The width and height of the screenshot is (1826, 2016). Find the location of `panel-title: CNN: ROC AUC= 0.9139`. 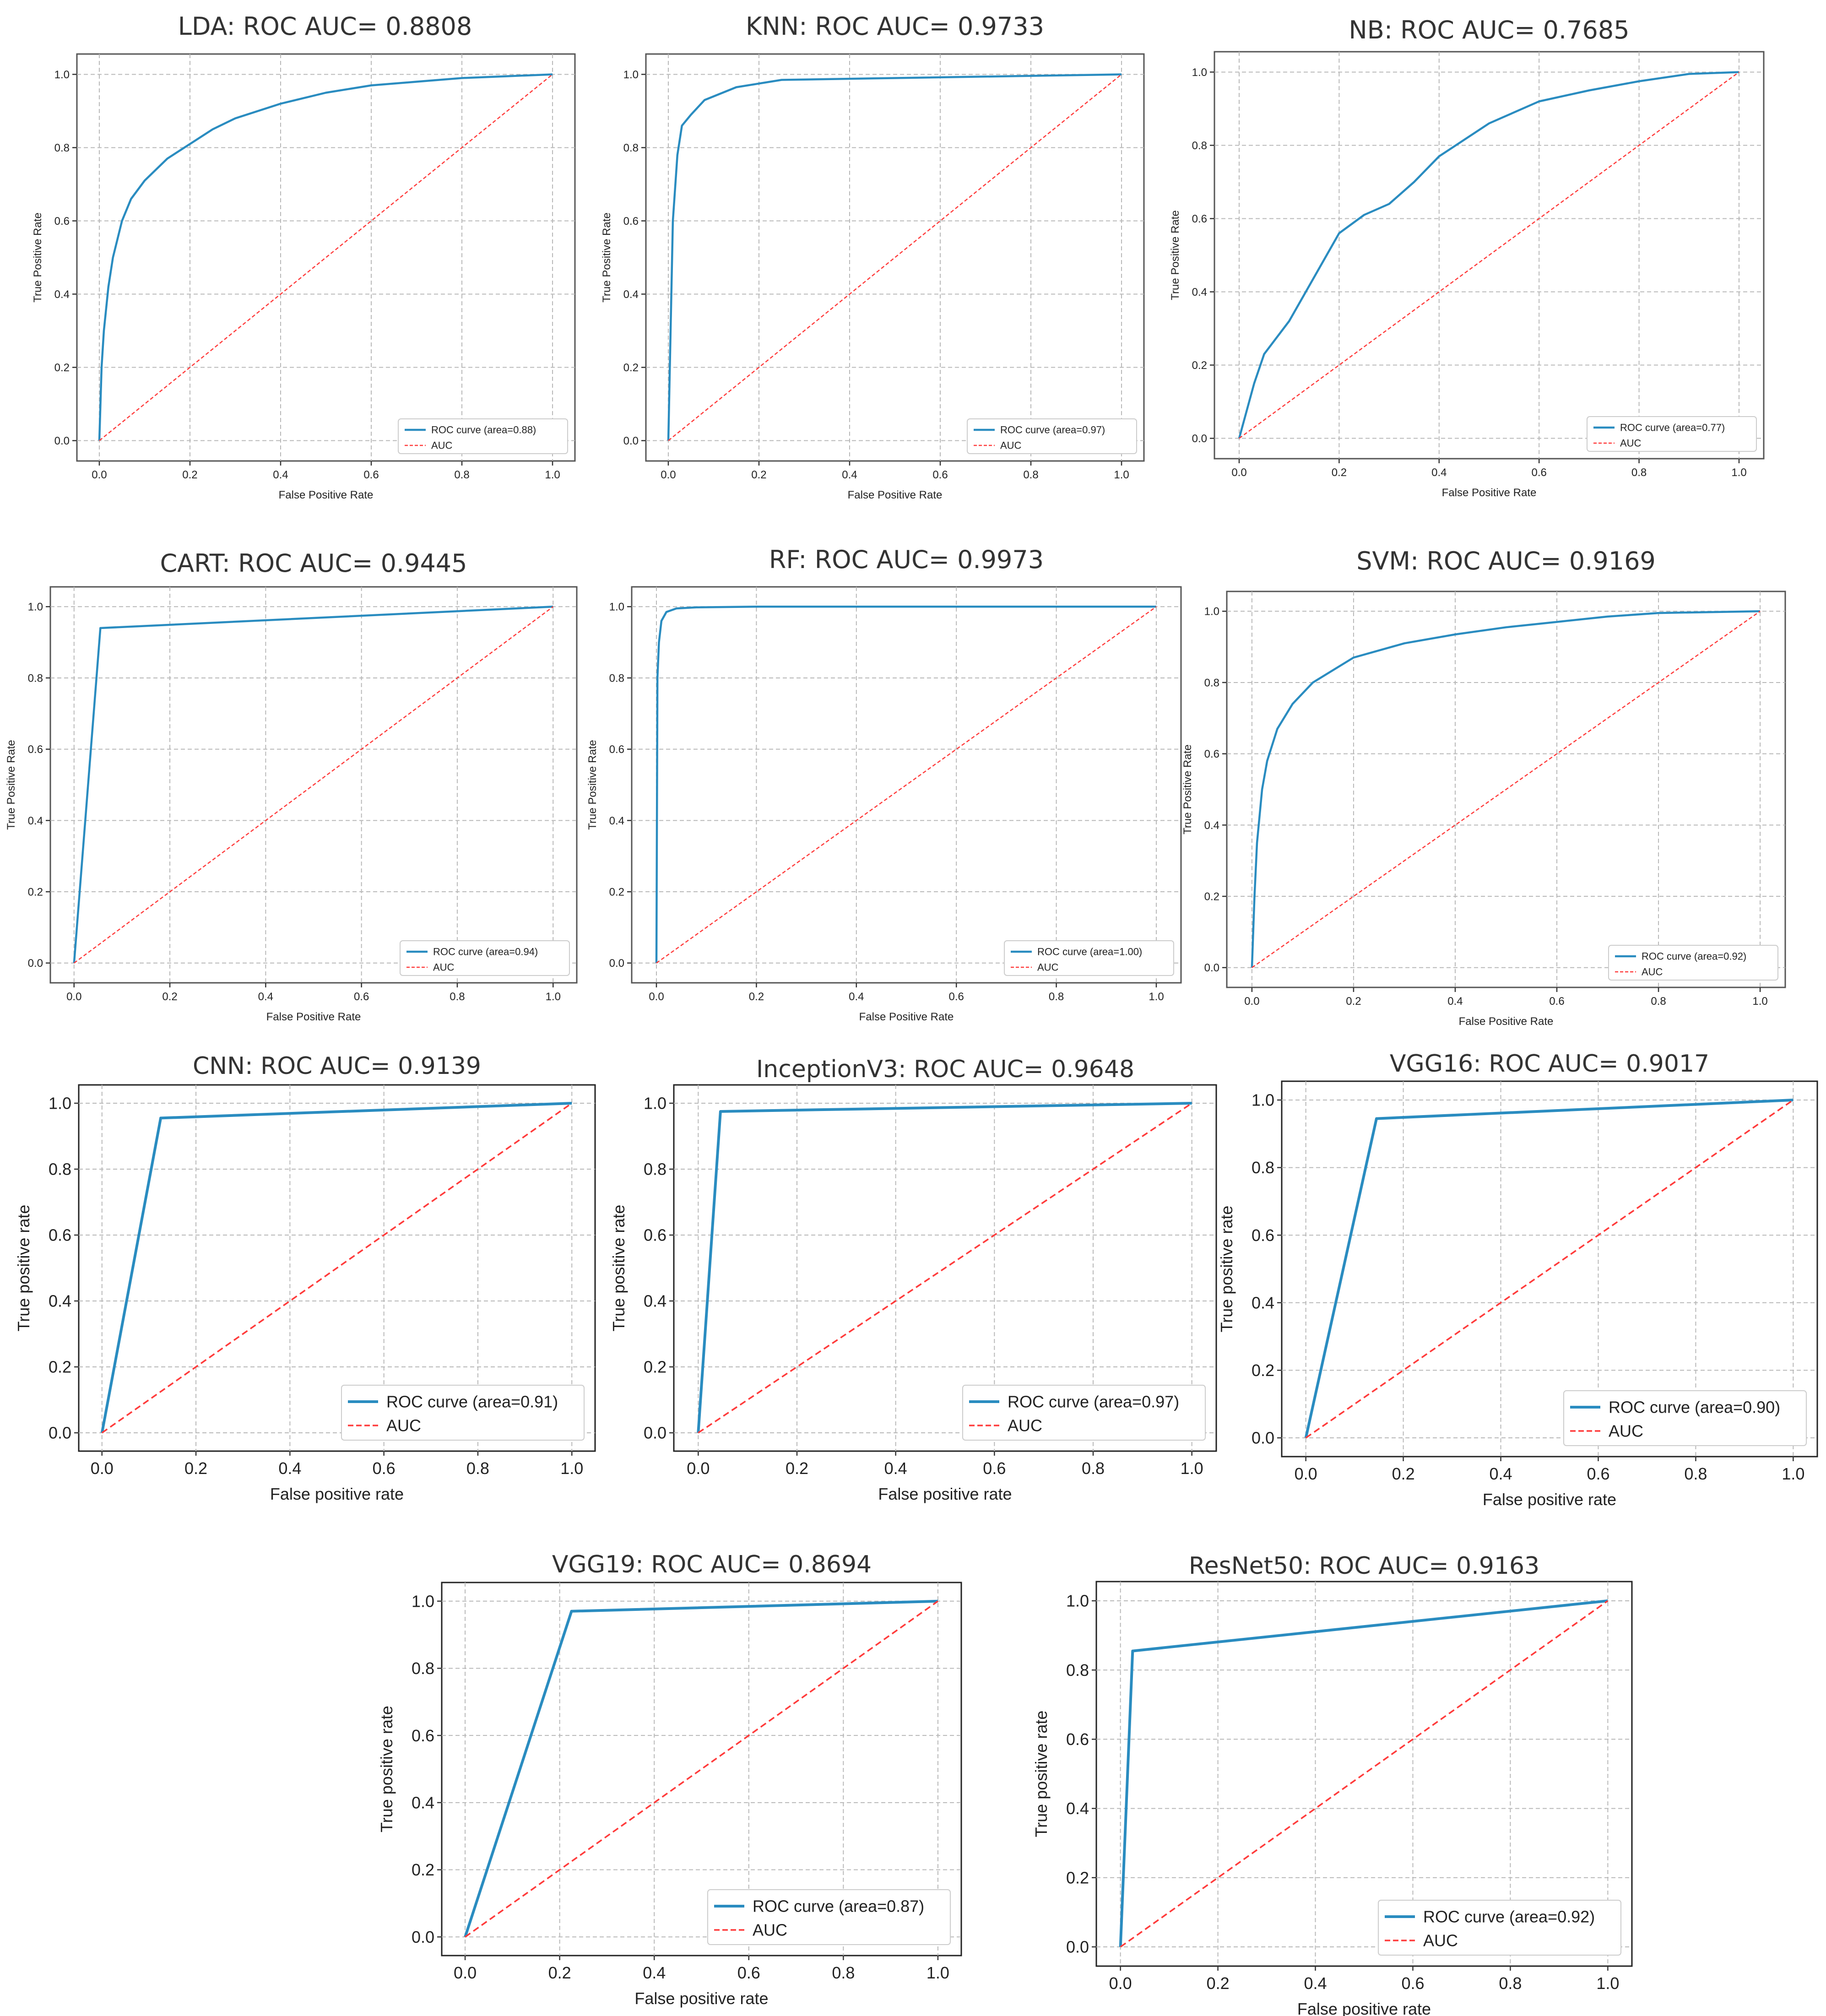

panel-title: CNN: ROC AUC= 0.9139 is located at coordinates (337, 1066).